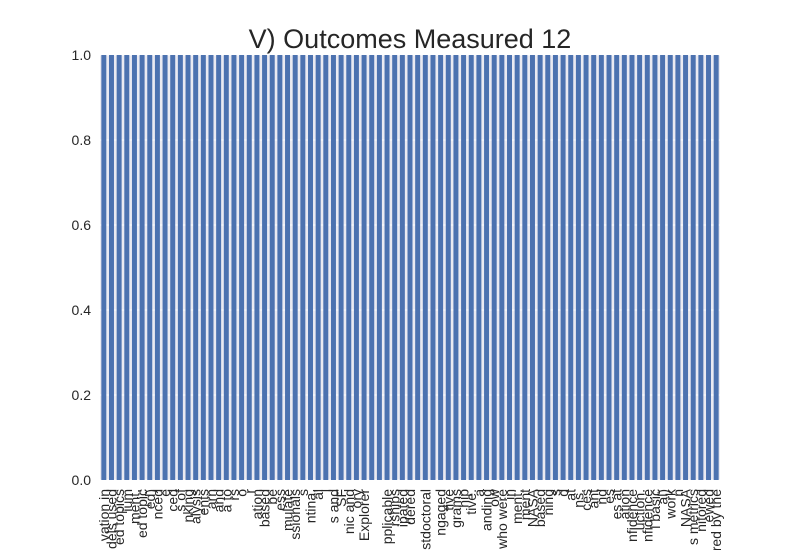 The width and height of the screenshot is (800, 550). What do you see at coordinates (494, 497) in the screenshot?
I see `x-tick-label: ow` at bounding box center [494, 497].